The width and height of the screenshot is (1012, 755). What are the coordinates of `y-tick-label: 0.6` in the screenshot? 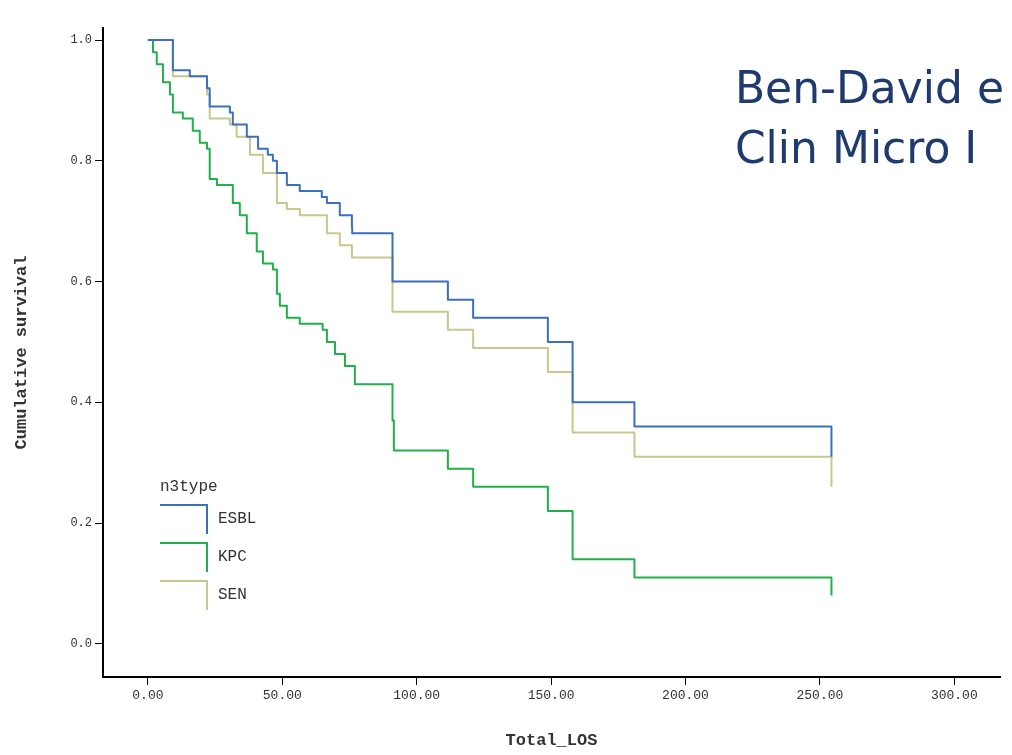 It's located at (81, 281).